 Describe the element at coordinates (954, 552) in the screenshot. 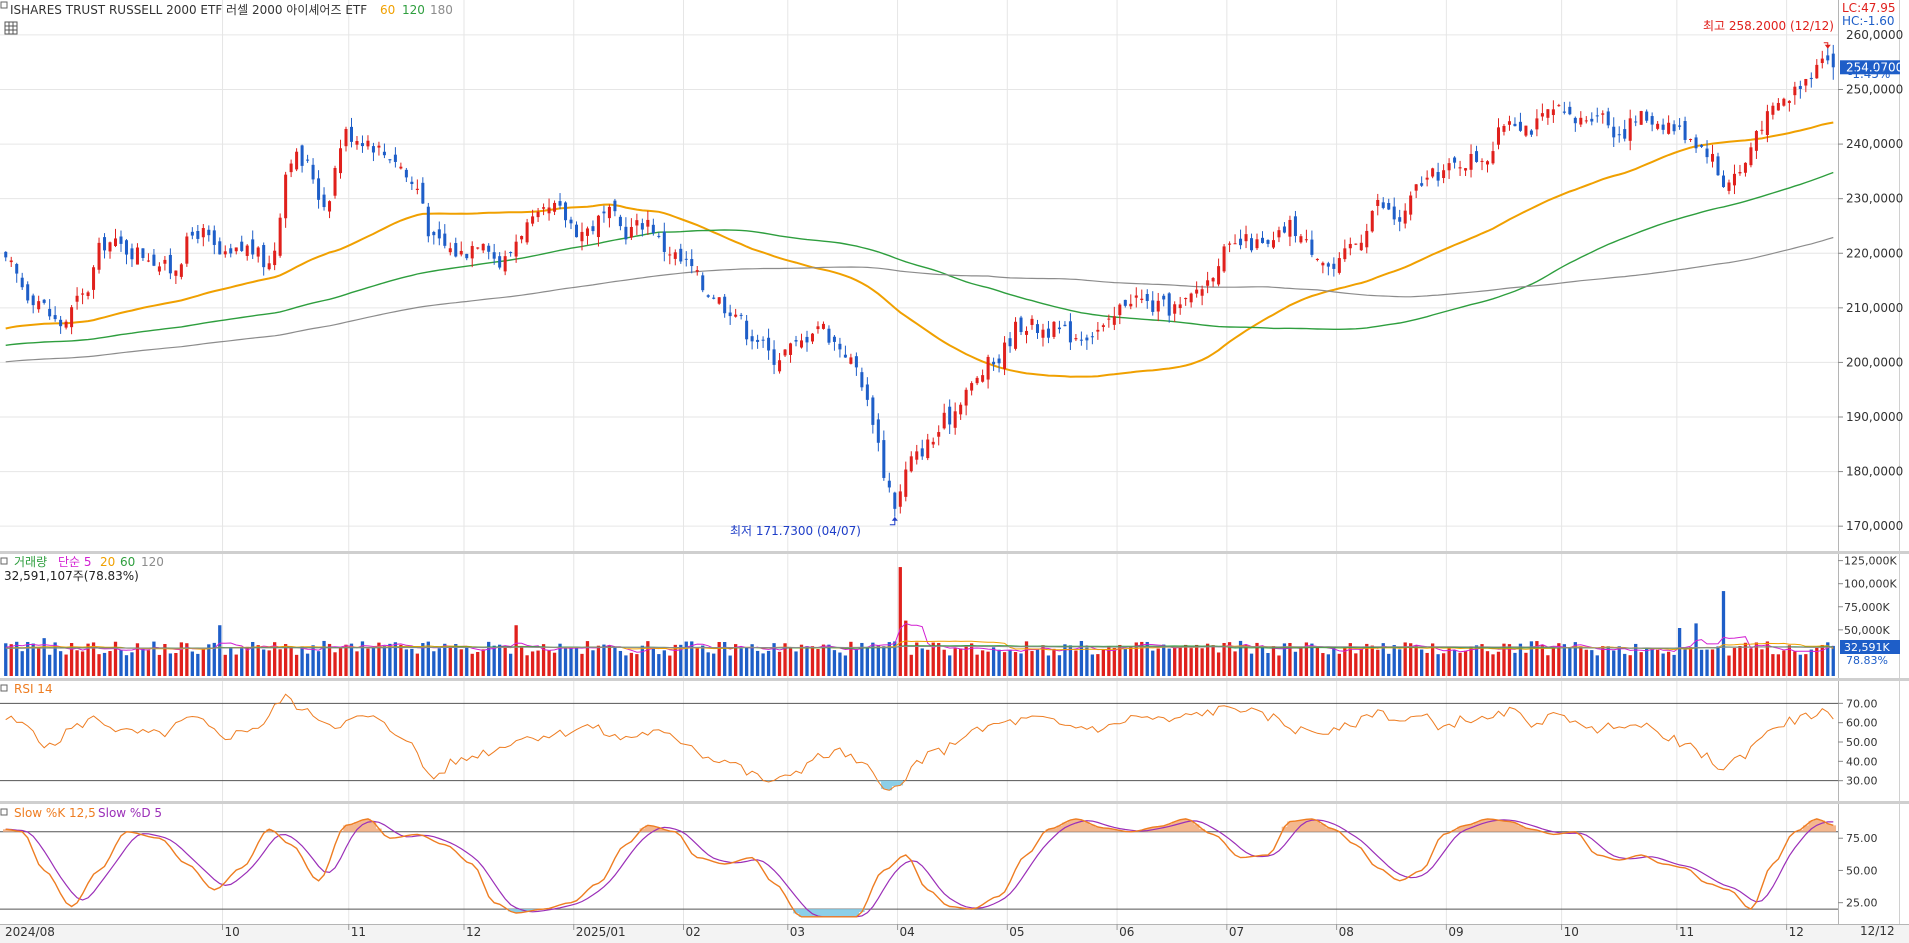

I see `panel-splitter-volume` at that location.